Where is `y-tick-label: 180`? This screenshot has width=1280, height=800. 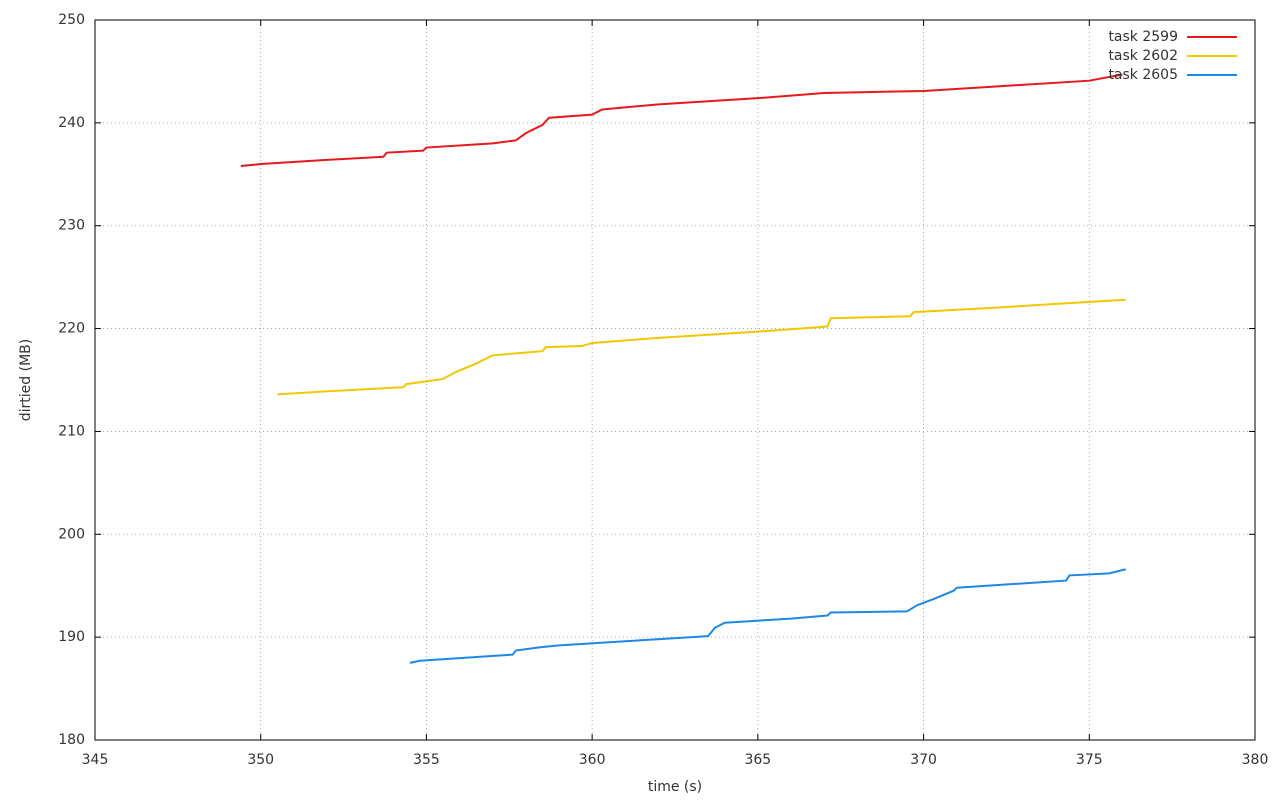 y-tick-label: 180 is located at coordinates (71, 740).